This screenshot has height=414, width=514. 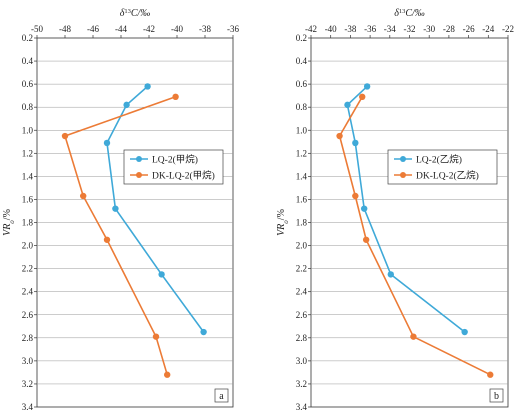 I want to click on legend-label: DK-LQ-2(乙烷), so click(x=447, y=176).